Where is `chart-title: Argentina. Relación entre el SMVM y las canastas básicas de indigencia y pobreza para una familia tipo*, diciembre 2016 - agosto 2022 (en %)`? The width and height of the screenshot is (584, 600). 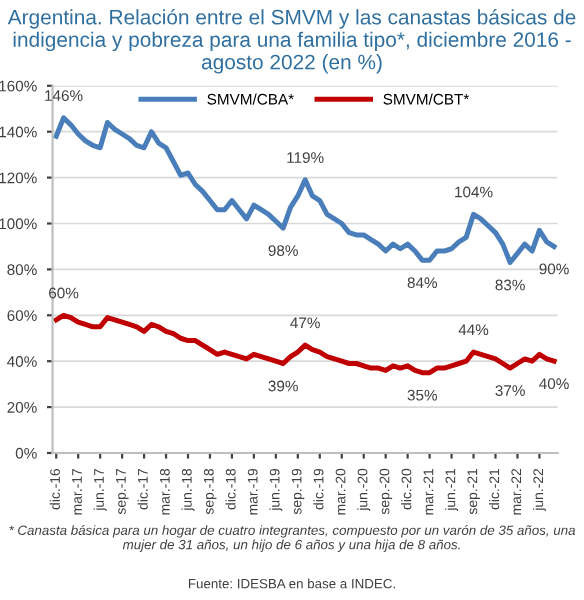 chart-title: Argentina. Relación entre el SMVM y las canastas básicas de indigencia y pobreza para una familia tipo*, diciembre 2016 - agosto 2022 (en %) is located at coordinates (291, 41).